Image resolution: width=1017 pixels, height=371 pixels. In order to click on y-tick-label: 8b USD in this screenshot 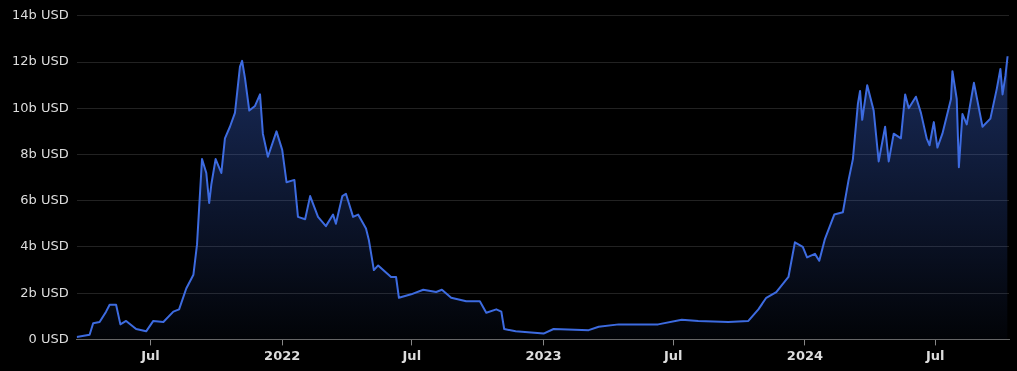, I will do `click(44, 153)`.